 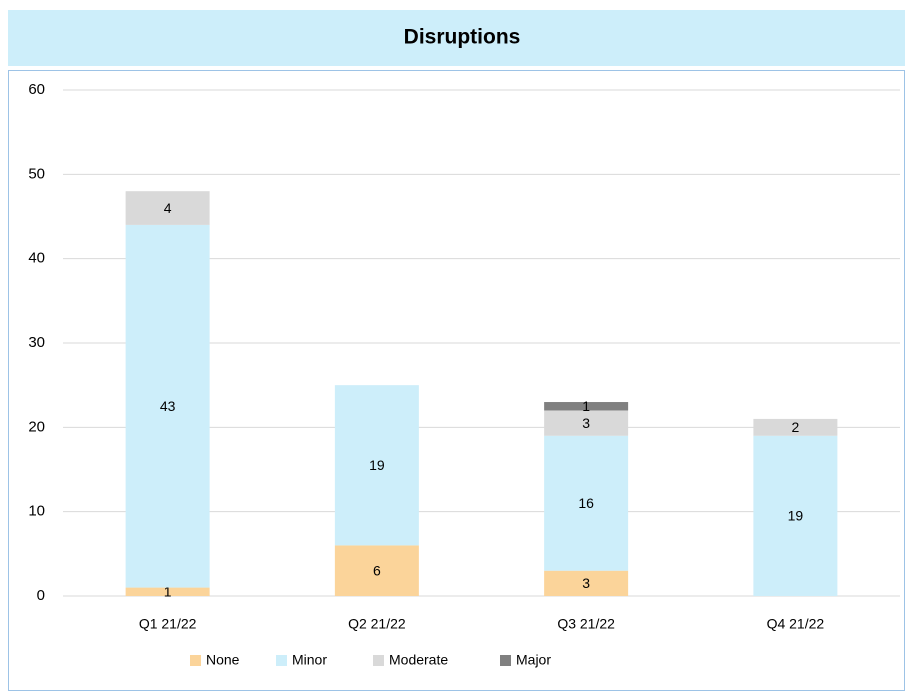 What do you see at coordinates (36, 173) in the screenshot?
I see `y-tick-label: 50` at bounding box center [36, 173].